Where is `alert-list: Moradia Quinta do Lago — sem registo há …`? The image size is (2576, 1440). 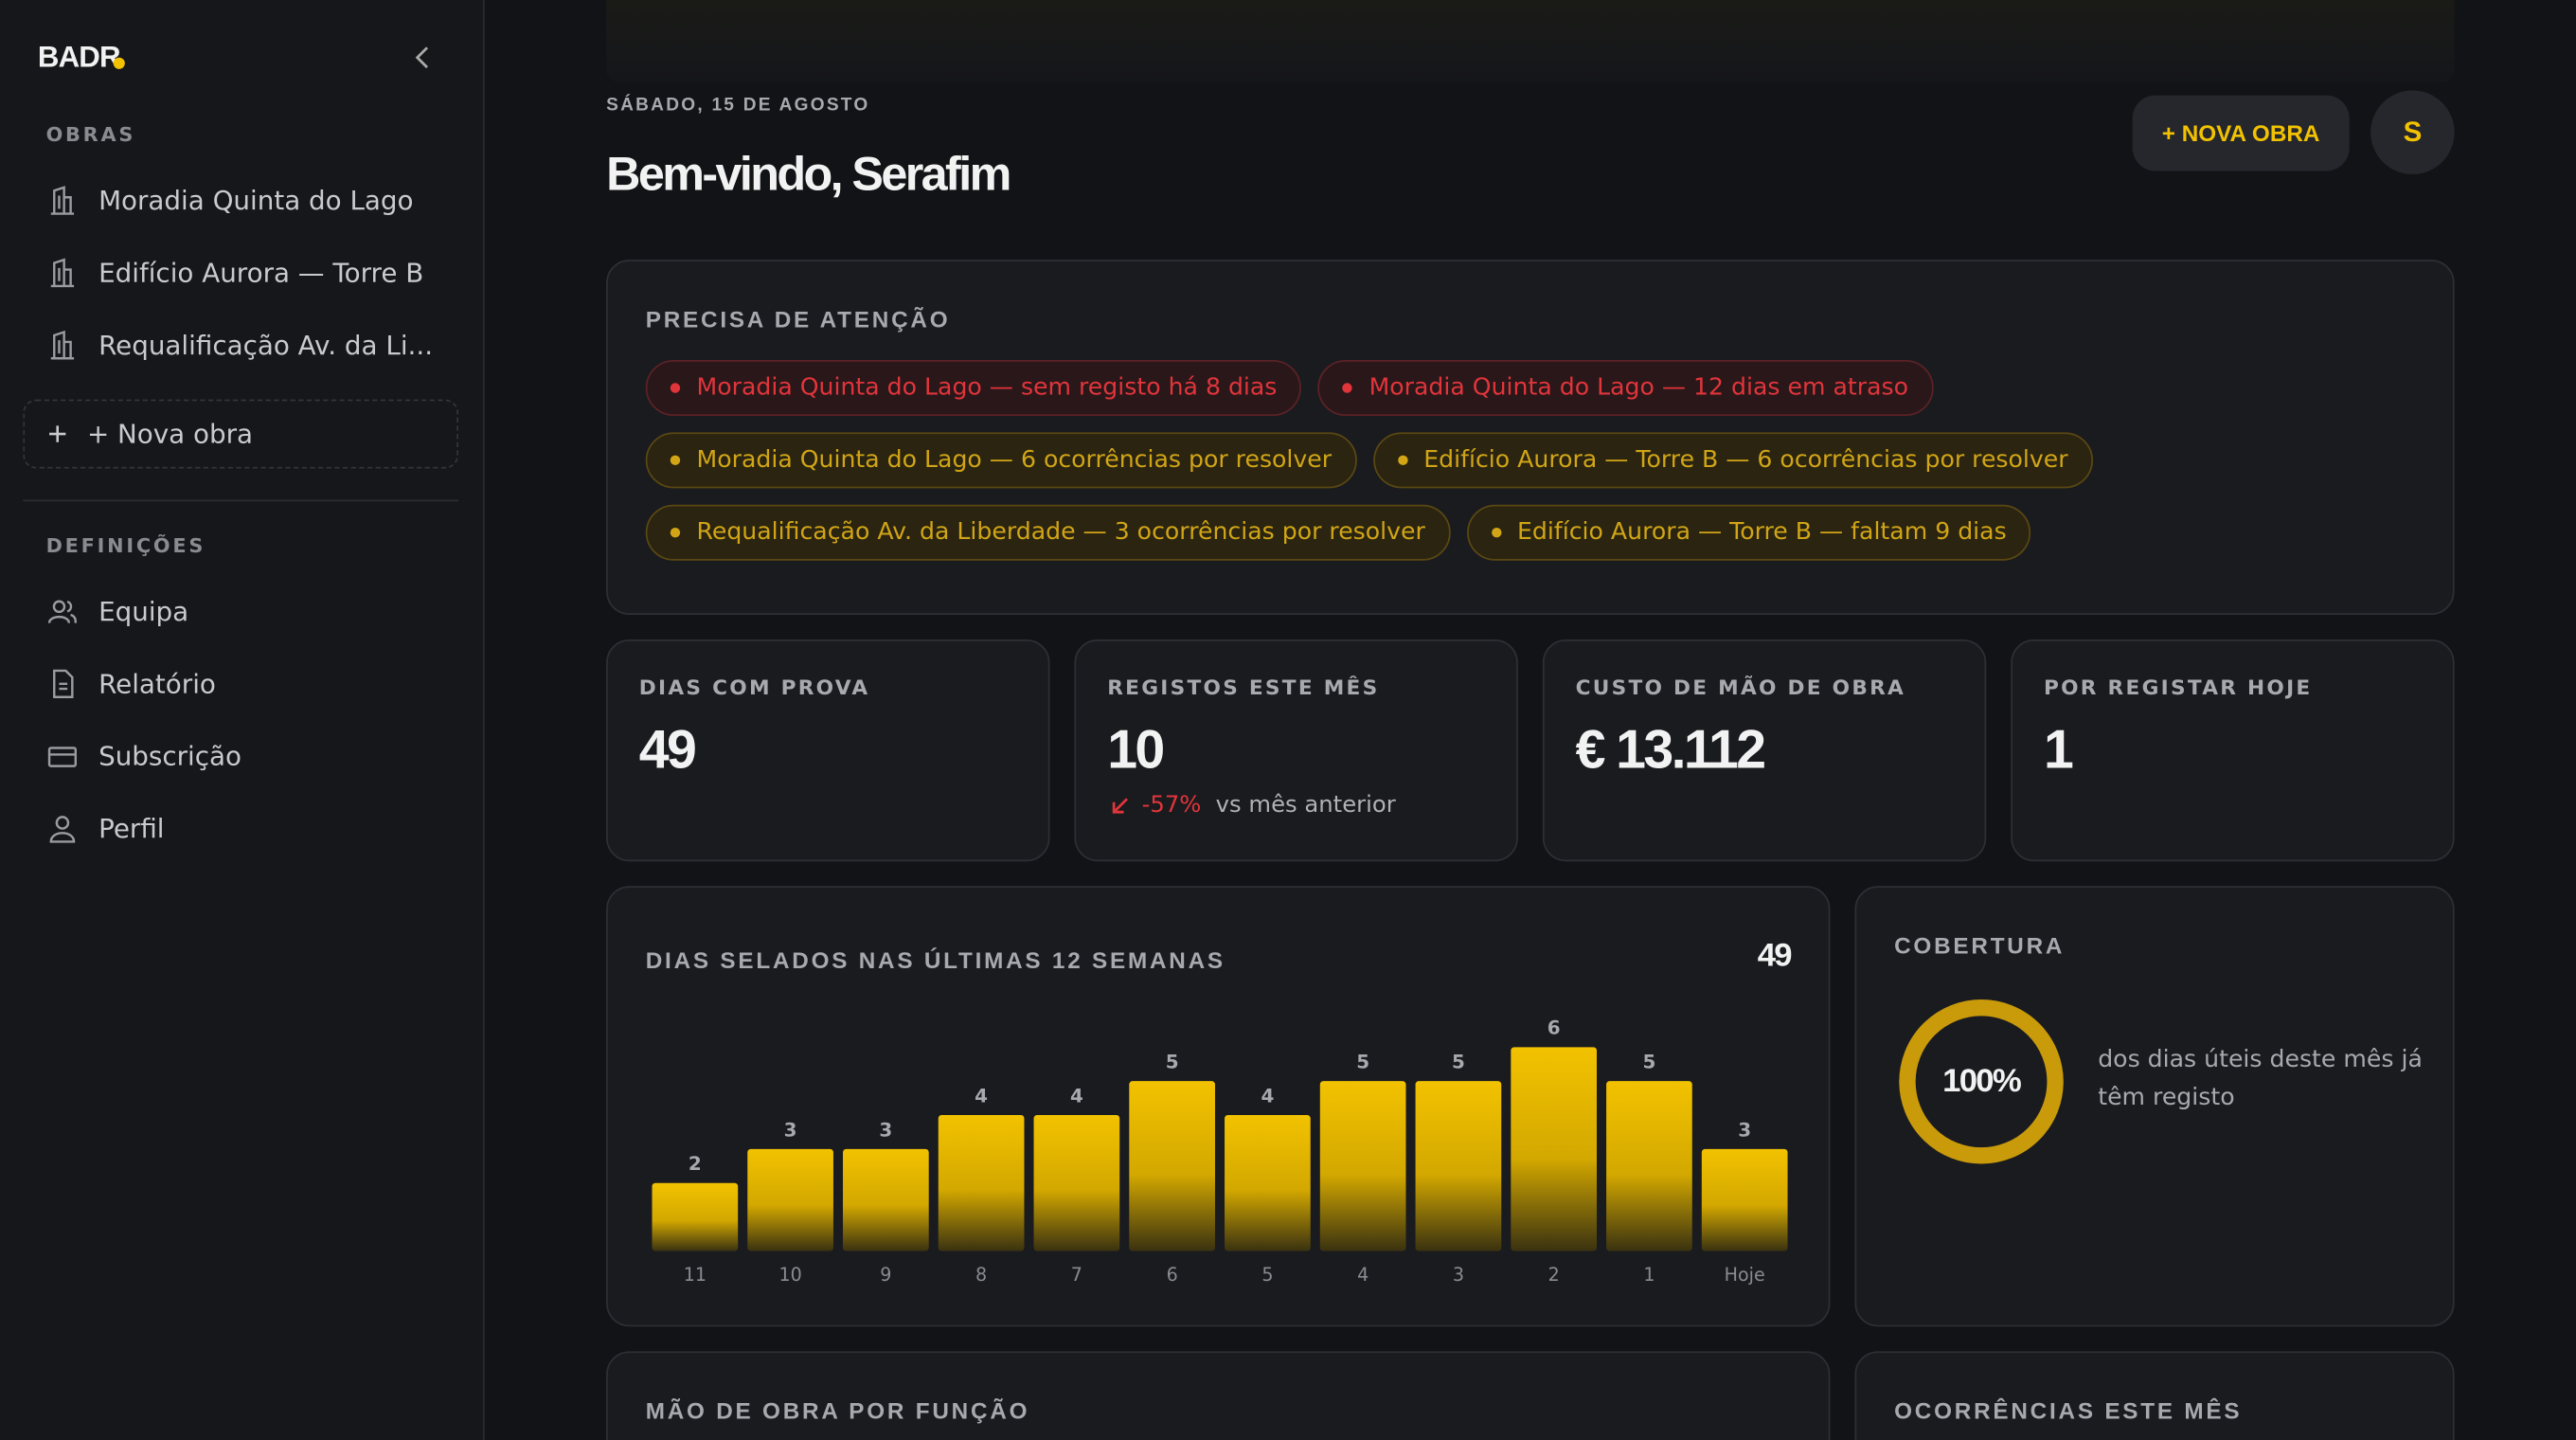 alert-list: Moradia Quinta do Lago — sem registo há … is located at coordinates (1532, 460).